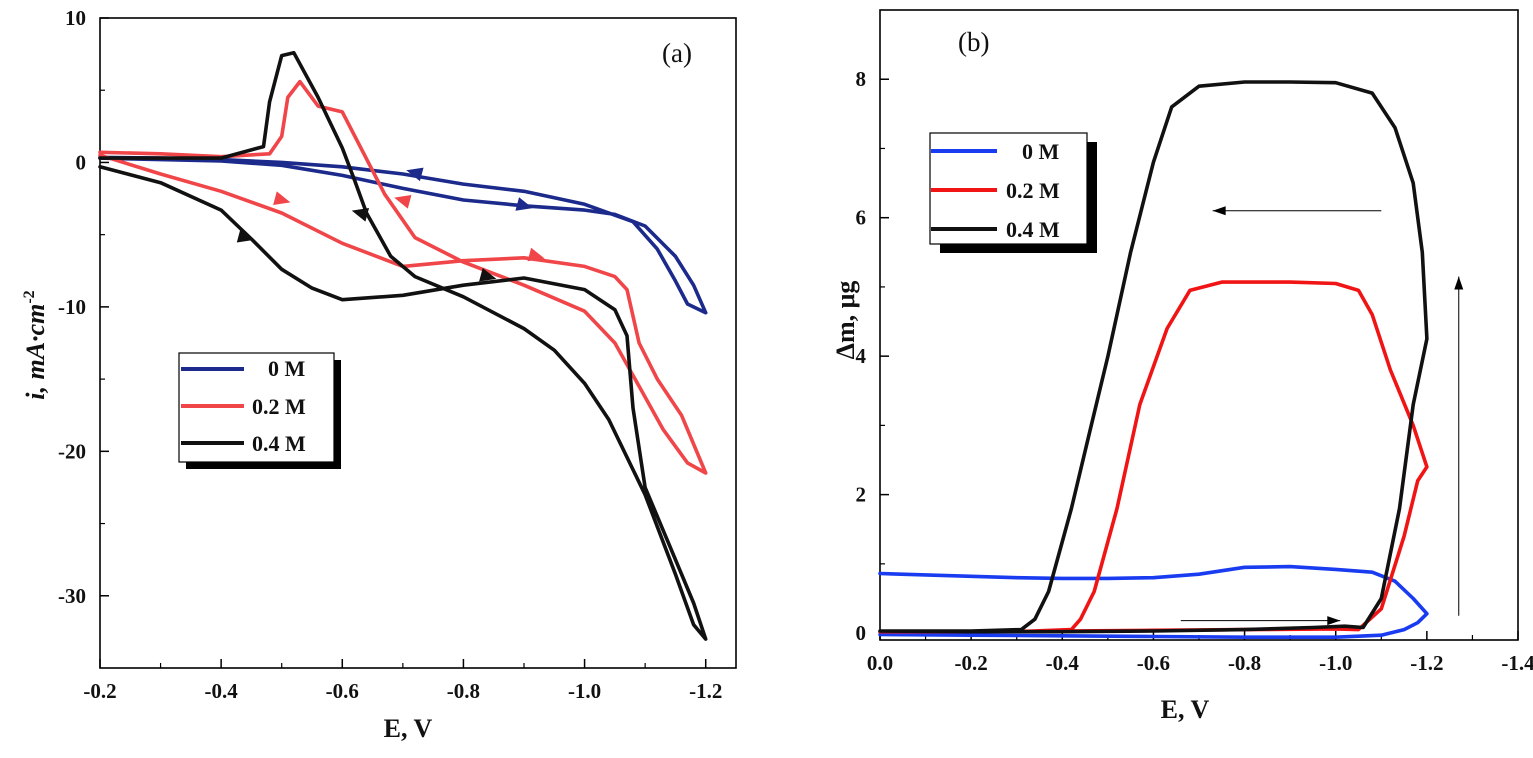  What do you see at coordinates (72, 596) in the screenshot?
I see `y-tick-label: -30` at bounding box center [72, 596].